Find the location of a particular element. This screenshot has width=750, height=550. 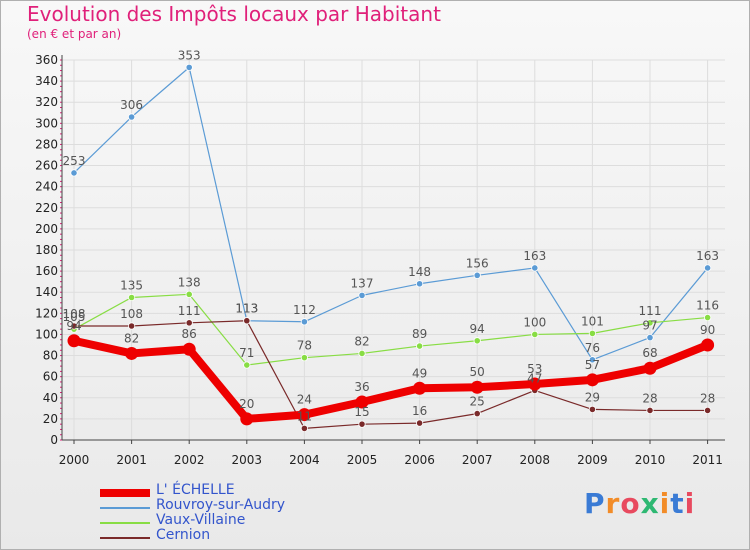

legend-label: Vaux-Villaine is located at coordinates (201, 520).